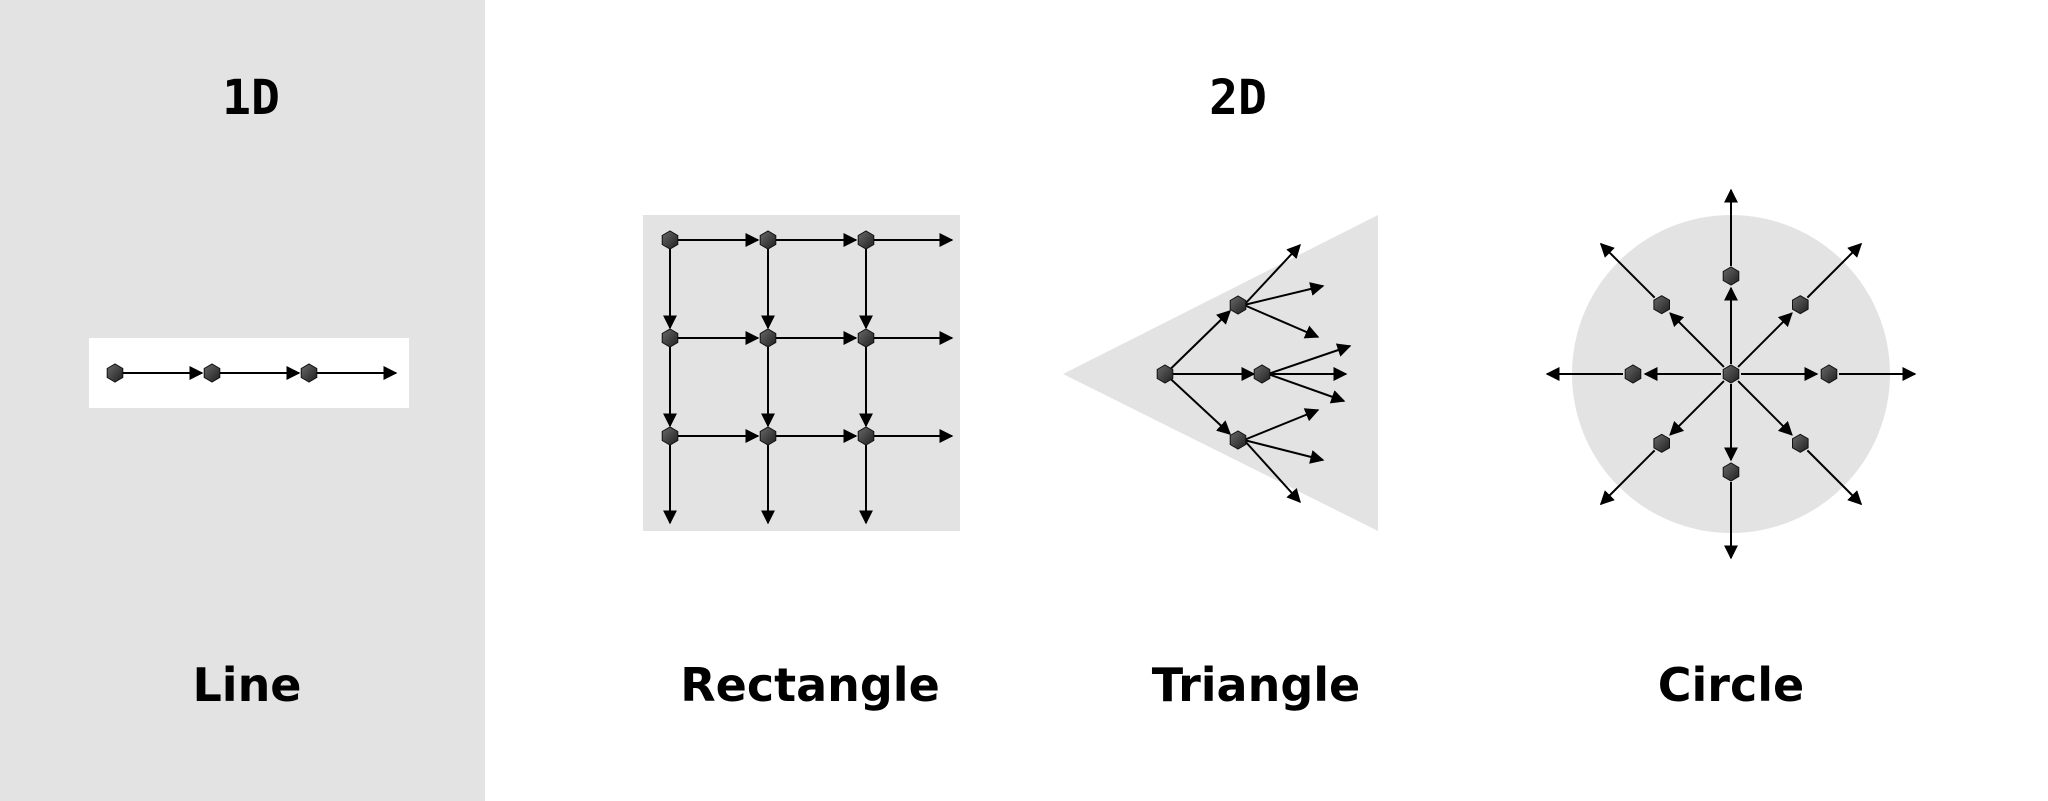 The image size is (2048, 801). What do you see at coordinates (1256, 685) in the screenshot?
I see `triangle-label: Triangle` at bounding box center [1256, 685].